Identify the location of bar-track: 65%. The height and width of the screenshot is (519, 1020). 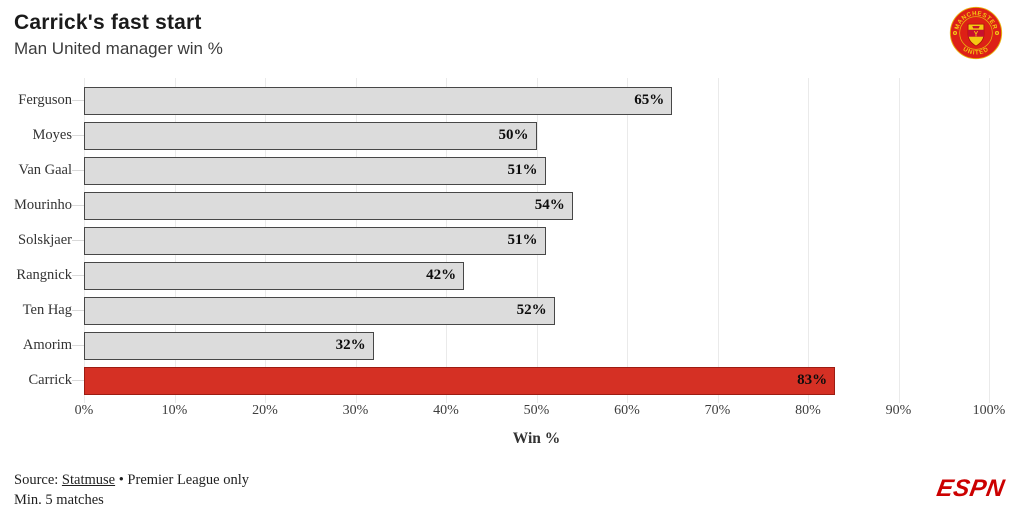
(536, 100).